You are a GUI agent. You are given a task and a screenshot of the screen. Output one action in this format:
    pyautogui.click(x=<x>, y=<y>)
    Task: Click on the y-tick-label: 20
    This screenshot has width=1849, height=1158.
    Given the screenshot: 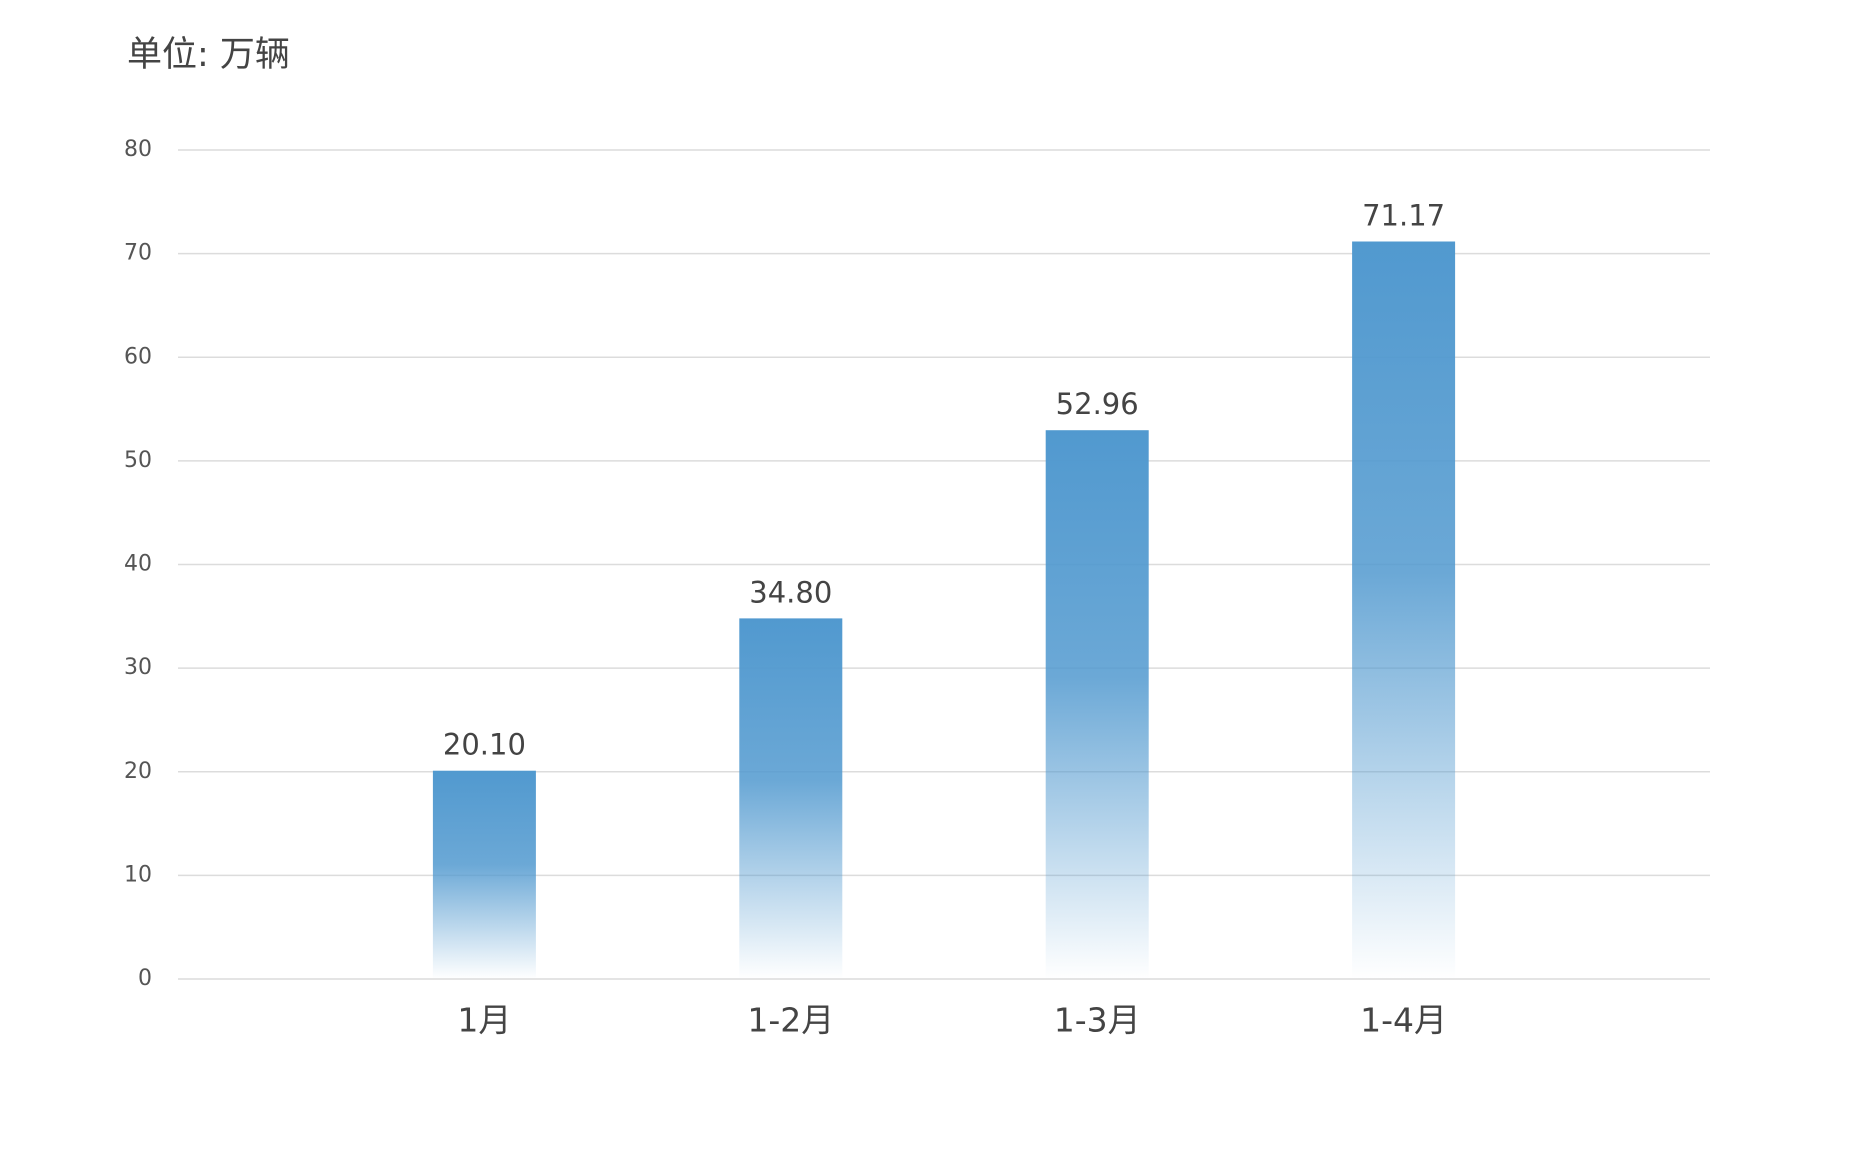 What is the action you would take?
    pyautogui.click(x=138, y=771)
    